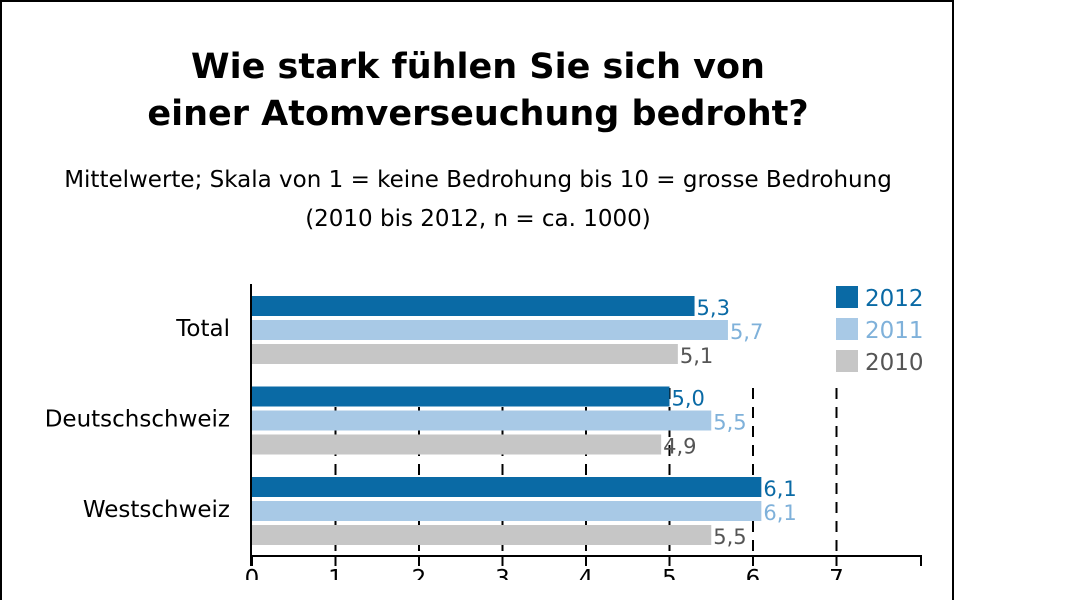 The height and width of the screenshot is (600, 1068). I want to click on x-tick-label-4: 4, so click(586, 573).